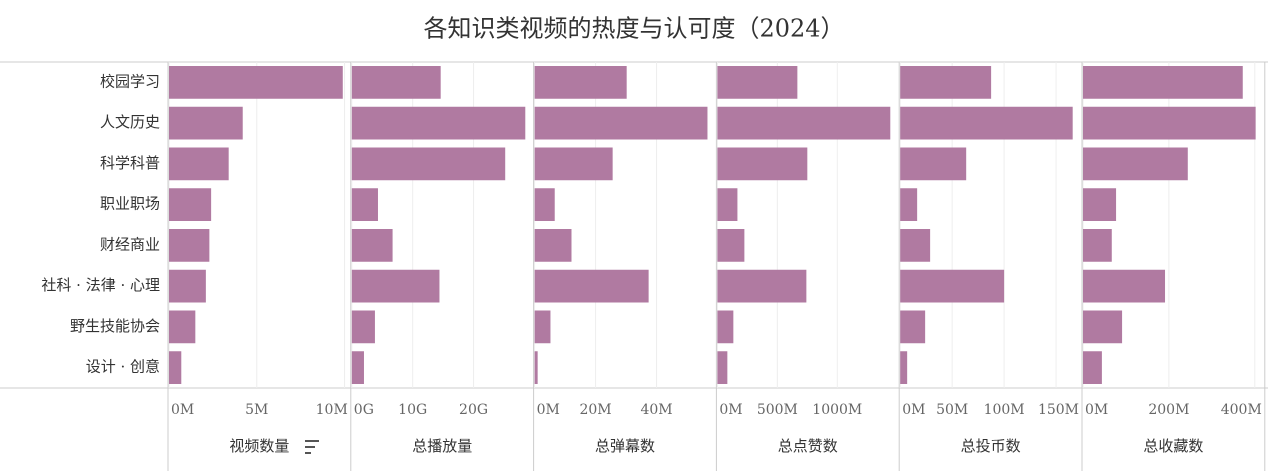 The image size is (1268, 471). Describe the element at coordinates (364, 410) in the screenshot. I see `x-tick-label: 0G` at that location.